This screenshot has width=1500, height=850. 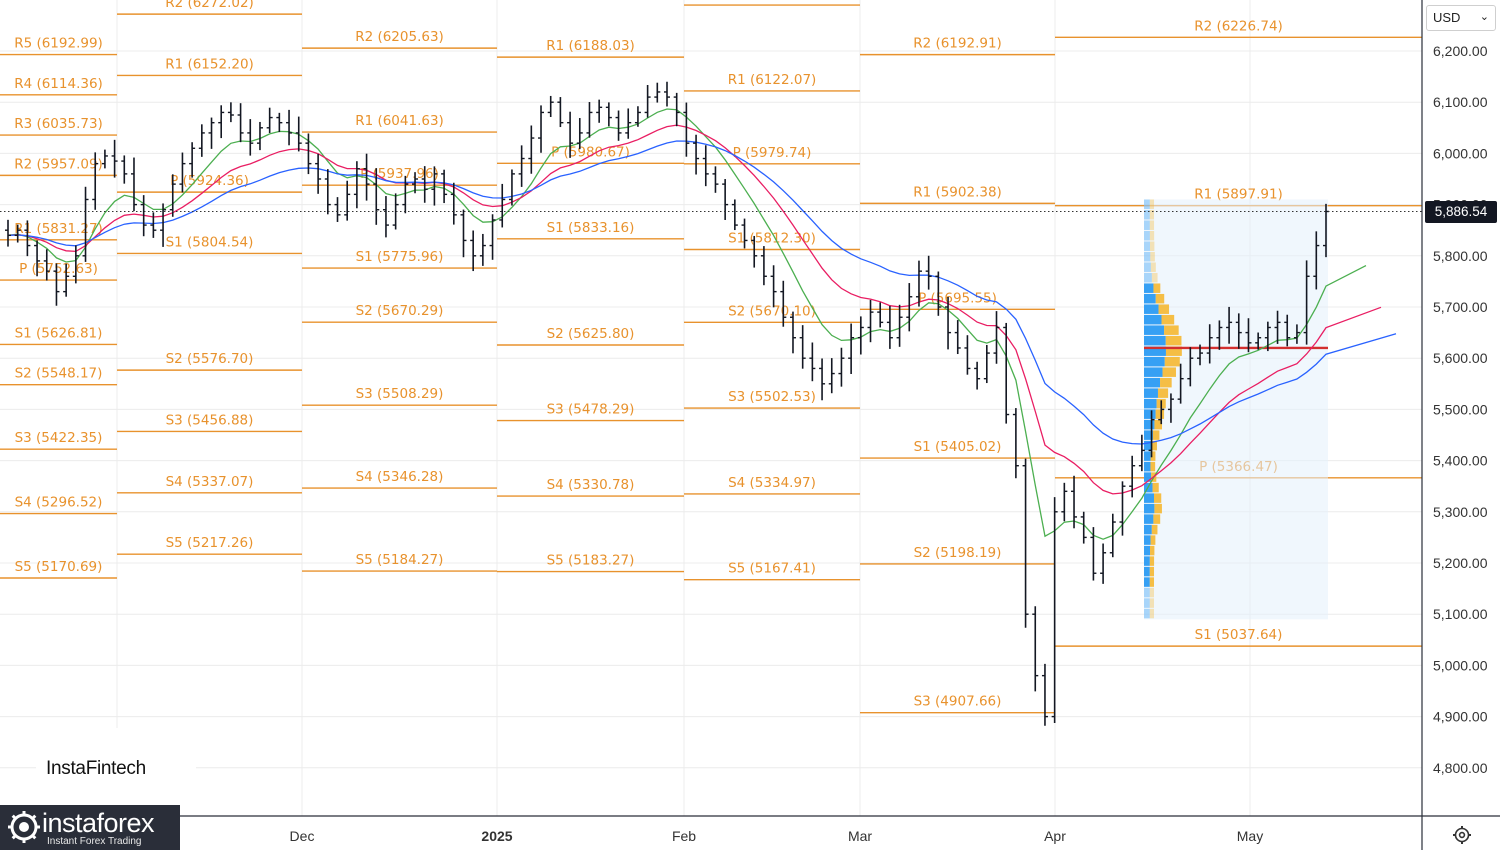 What do you see at coordinates (210, 482) in the screenshot?
I see `pivot-label-s4: S4 (5337.07)` at bounding box center [210, 482].